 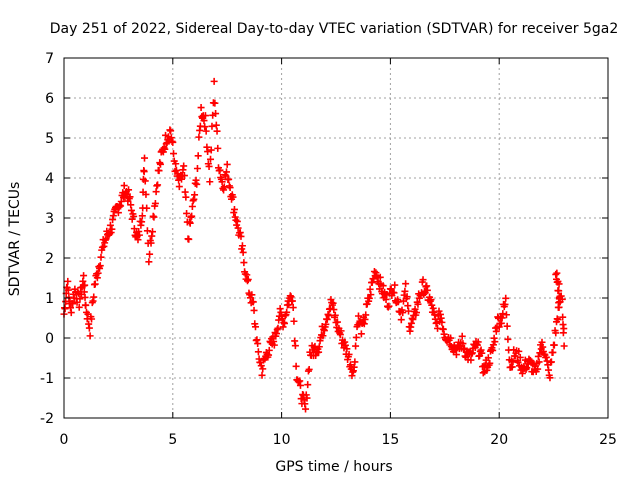 What do you see at coordinates (64, 440) in the screenshot?
I see `x-tick-label: 0` at bounding box center [64, 440].